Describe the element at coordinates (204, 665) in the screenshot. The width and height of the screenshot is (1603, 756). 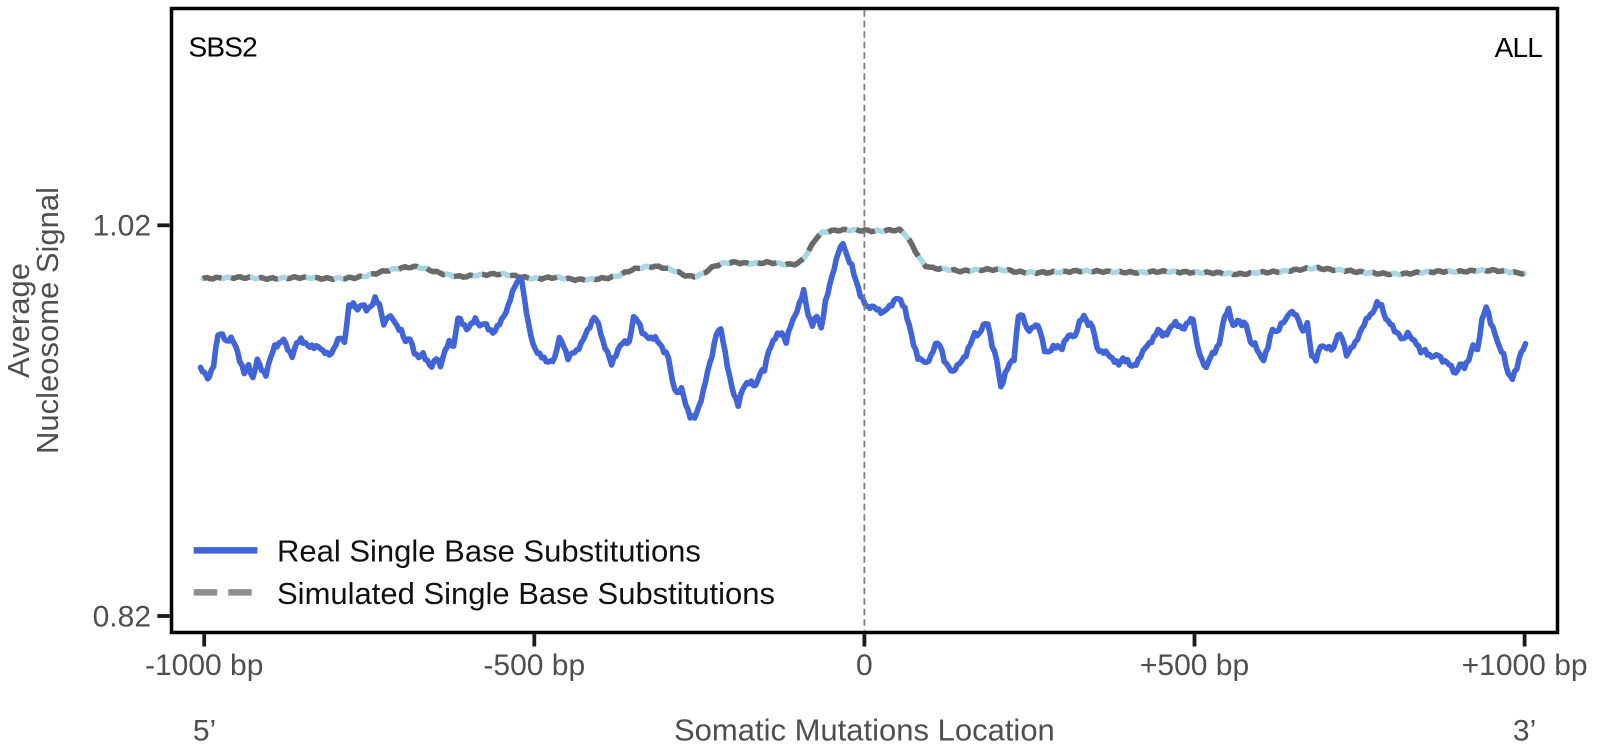
I see `svg-text: -1000 bp` at that location.